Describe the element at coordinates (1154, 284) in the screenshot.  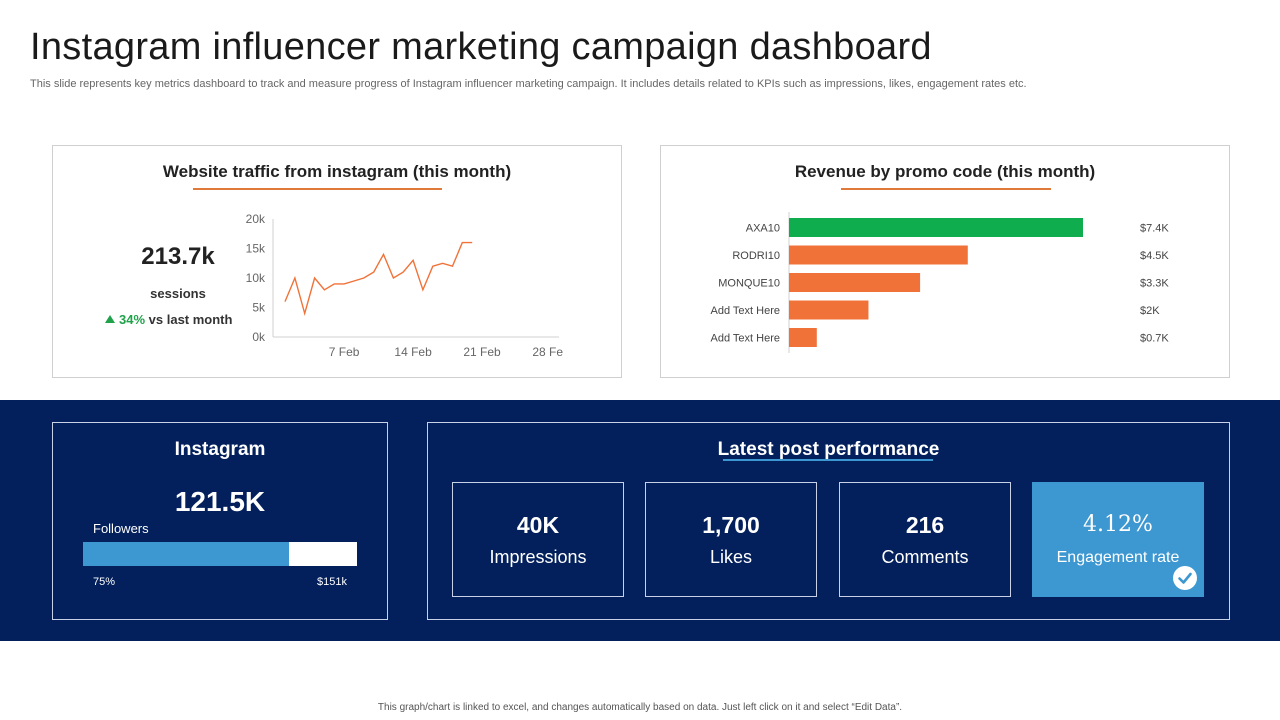
I see `revenue-value-label: $3.3K` at that location.